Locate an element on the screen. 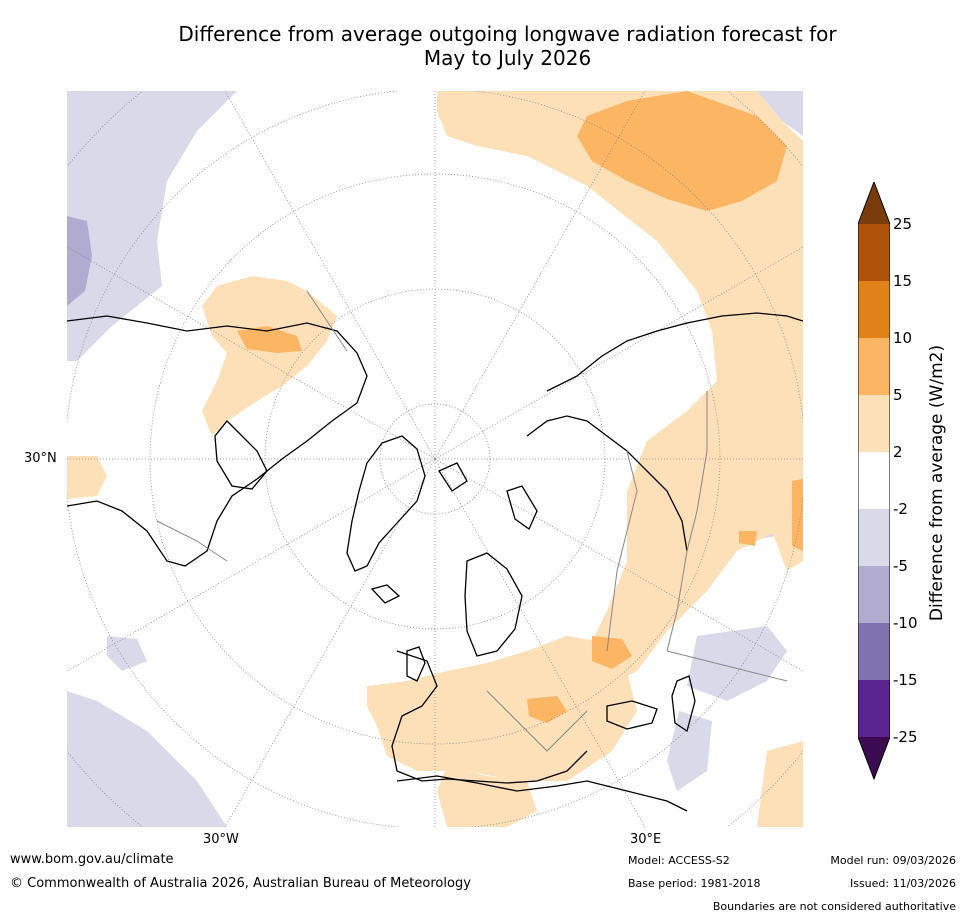 This screenshot has height=919, width=965. lavender-region-arabia is located at coordinates (689, 751).